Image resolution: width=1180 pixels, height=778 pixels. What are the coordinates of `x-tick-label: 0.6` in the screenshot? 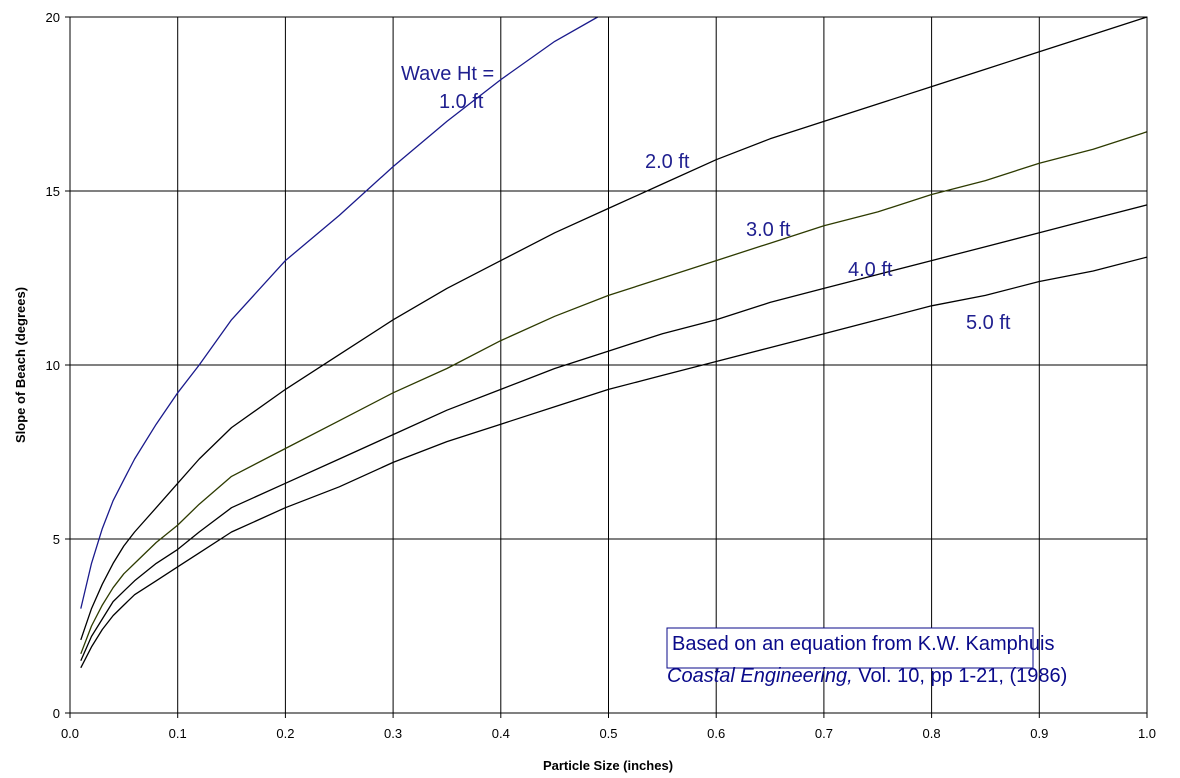 It's located at (716, 733).